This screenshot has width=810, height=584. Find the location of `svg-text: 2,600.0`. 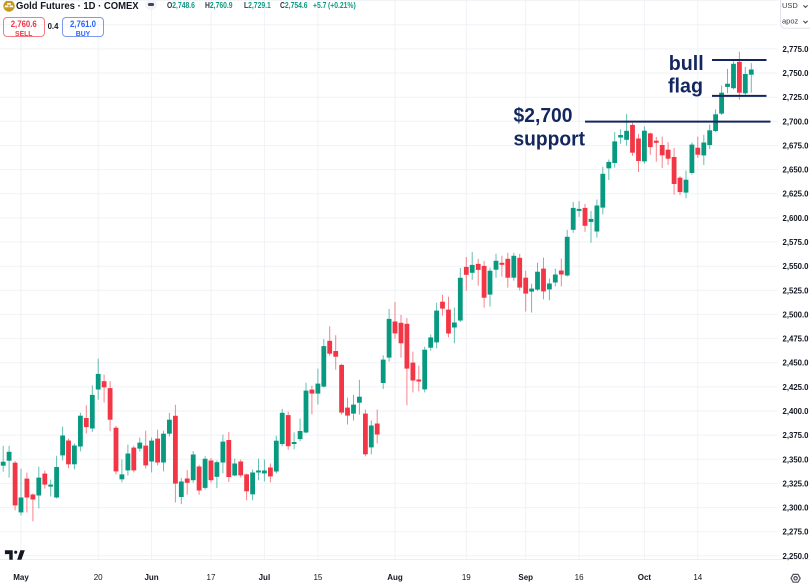

svg-text: 2,600.0 is located at coordinates (796, 218).